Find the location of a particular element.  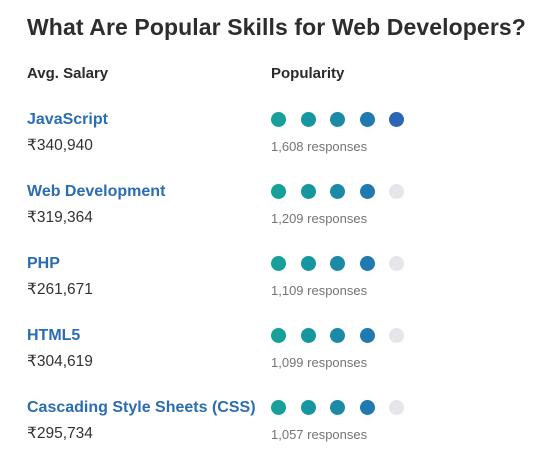

avg-salary-value: ₹340,940 is located at coordinates (60, 145).